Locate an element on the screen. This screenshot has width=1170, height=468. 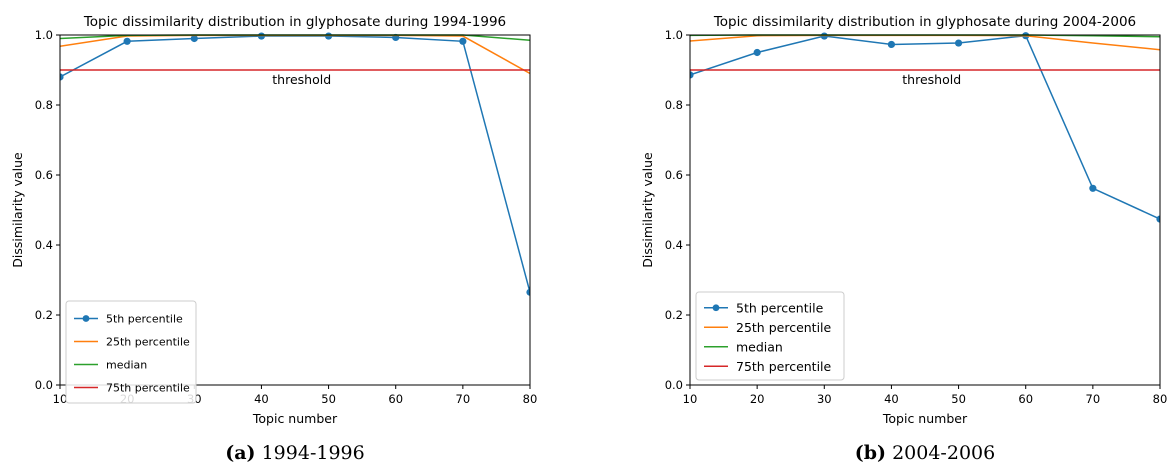
x-tick-label: 30 is located at coordinates (824, 399).